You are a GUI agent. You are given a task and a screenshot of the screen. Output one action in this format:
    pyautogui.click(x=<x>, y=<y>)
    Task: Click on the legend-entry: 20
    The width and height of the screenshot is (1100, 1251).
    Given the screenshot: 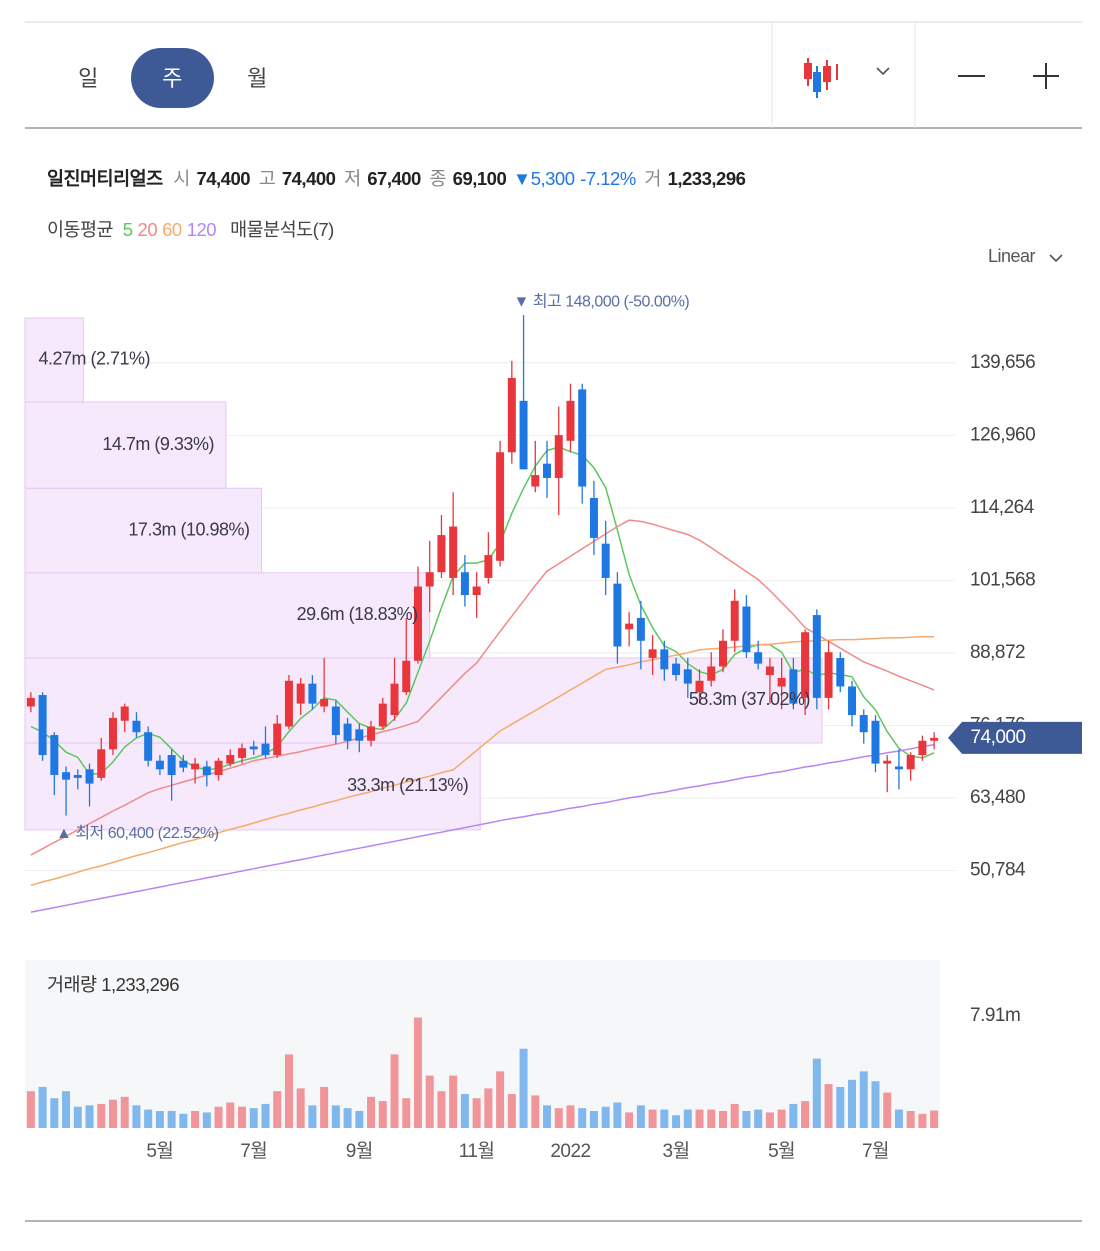 What is the action you would take?
    pyautogui.click(x=148, y=229)
    